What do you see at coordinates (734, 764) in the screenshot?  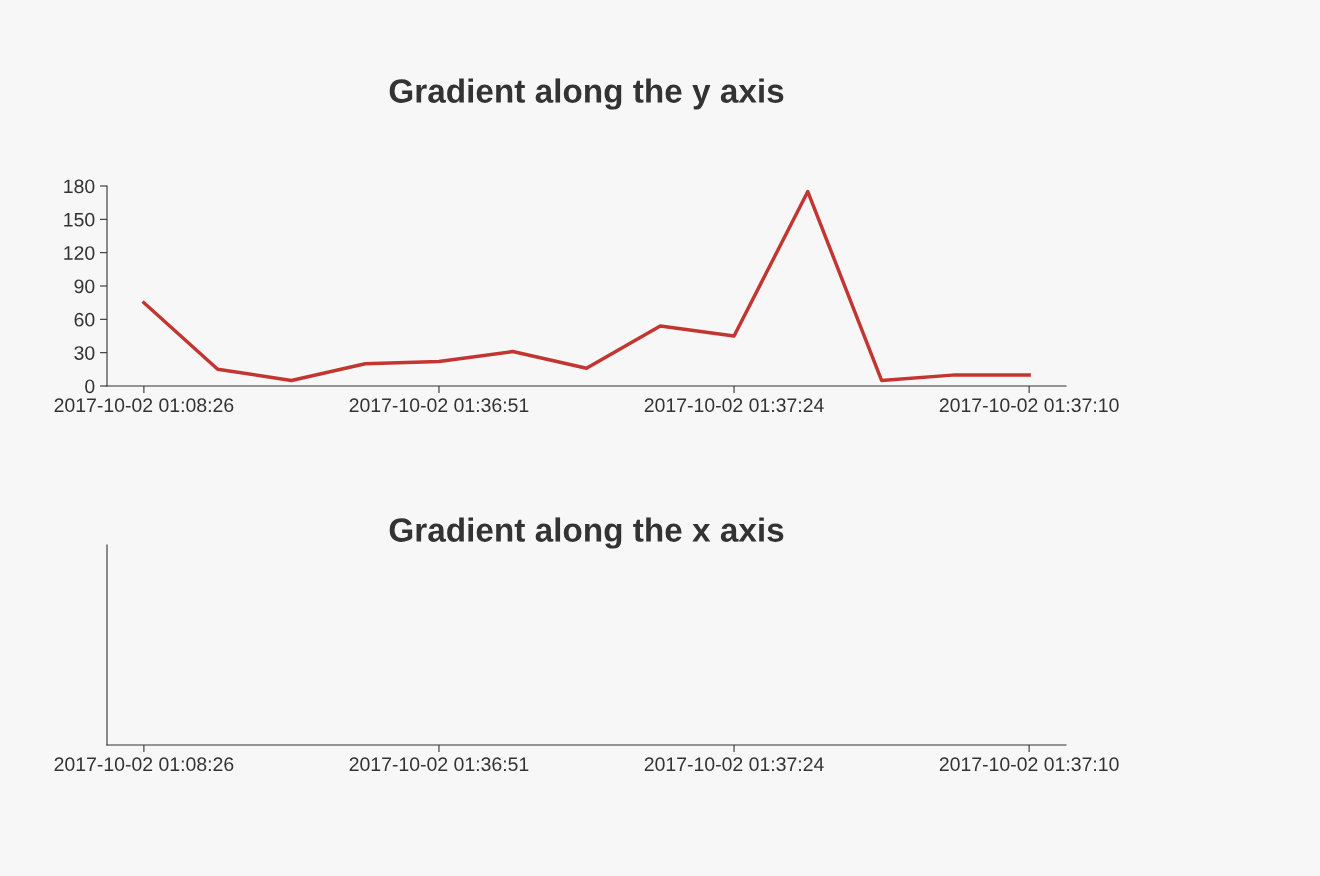 I see `category-label: 2017-10-02 01:37:24` at bounding box center [734, 764].